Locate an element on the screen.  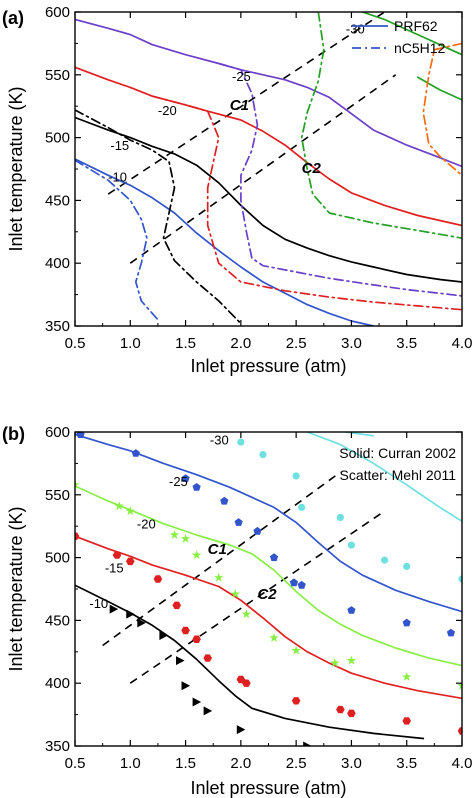
x-tick-label: 2.0 is located at coordinates (240, 343).